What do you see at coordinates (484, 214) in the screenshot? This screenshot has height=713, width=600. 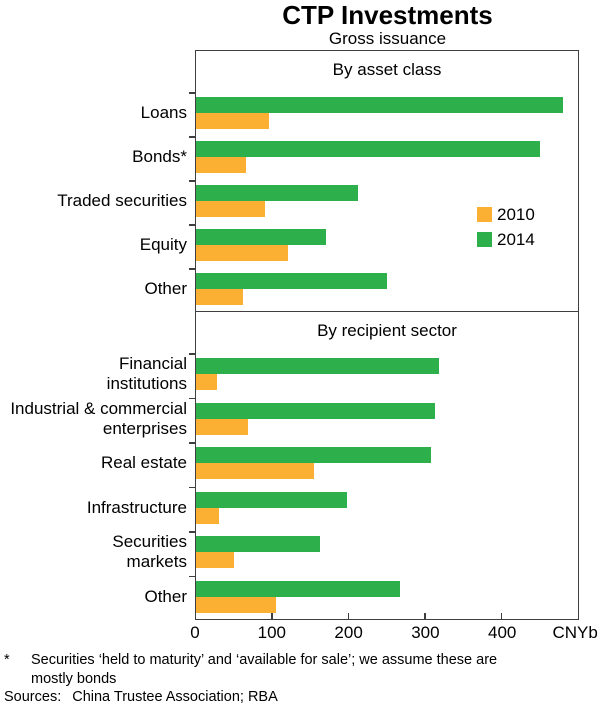 I see `legend-swatch-2010` at bounding box center [484, 214].